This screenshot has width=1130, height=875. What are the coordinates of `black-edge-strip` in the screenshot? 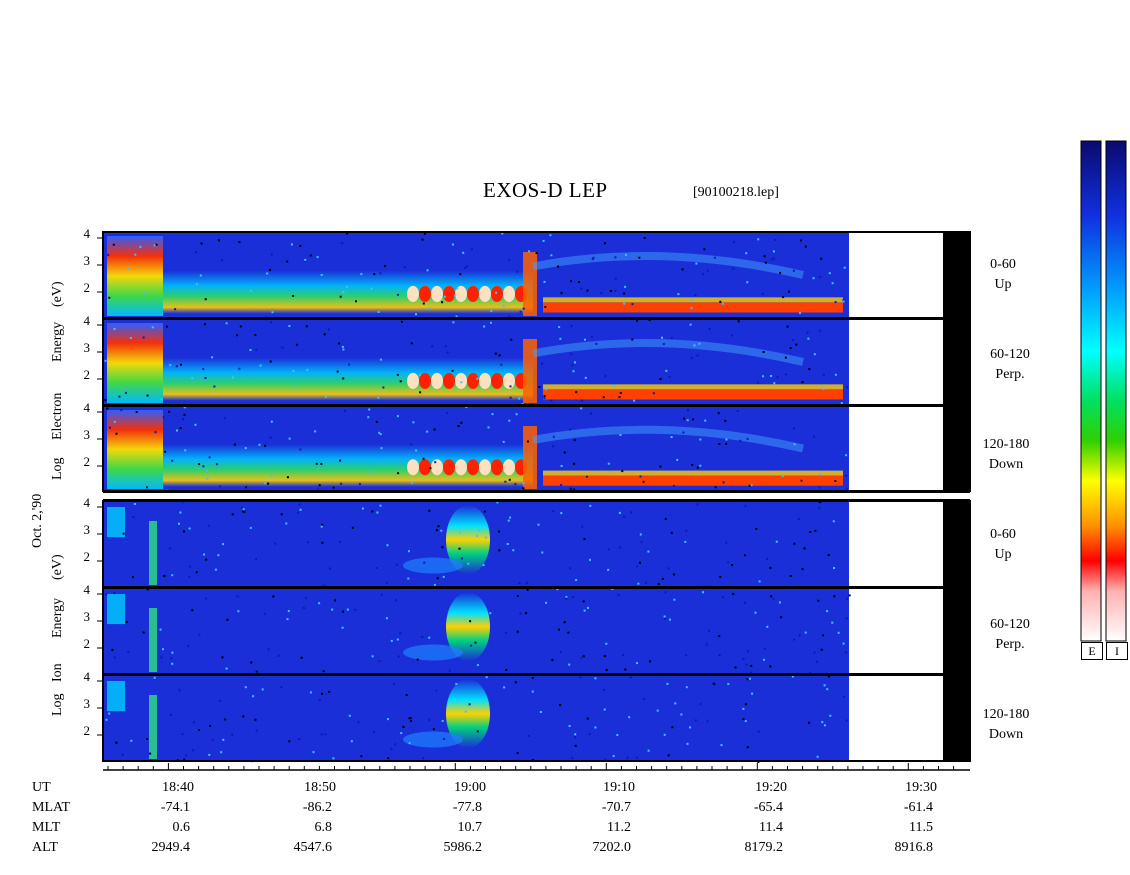 It's located at (956, 362).